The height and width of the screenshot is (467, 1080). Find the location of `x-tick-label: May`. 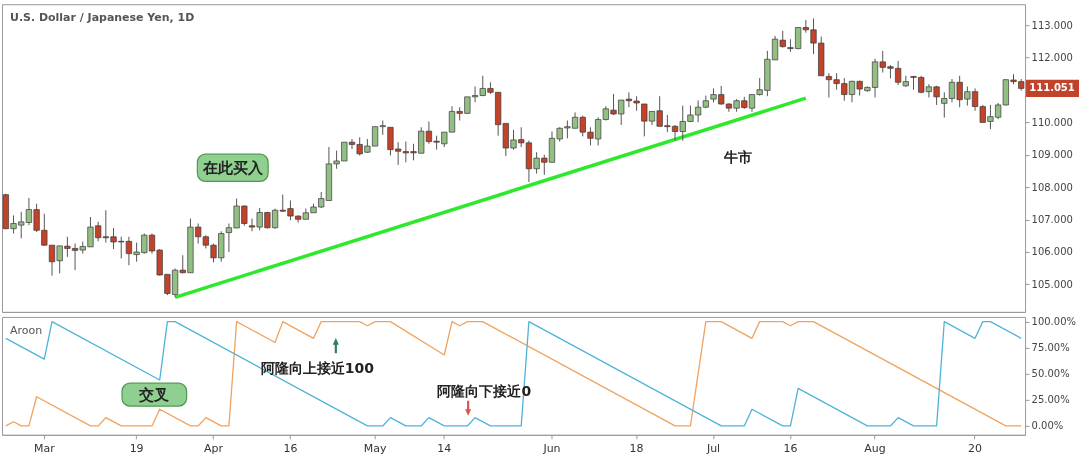

x-tick-label: May is located at coordinates (375, 449).